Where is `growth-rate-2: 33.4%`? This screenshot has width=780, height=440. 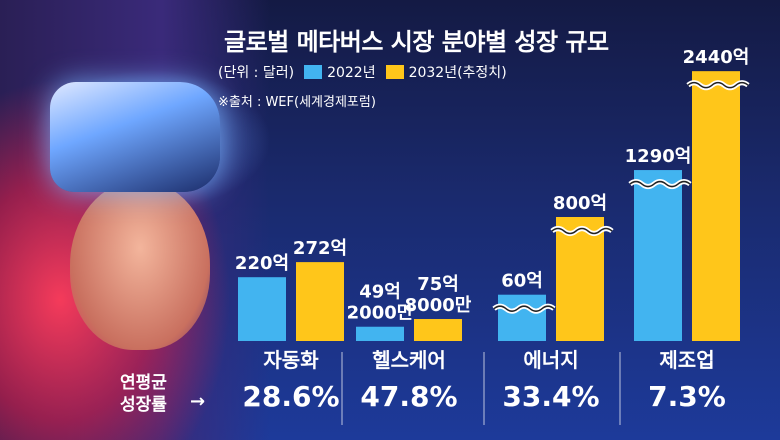 growth-rate-2: 33.4% is located at coordinates (550, 396).